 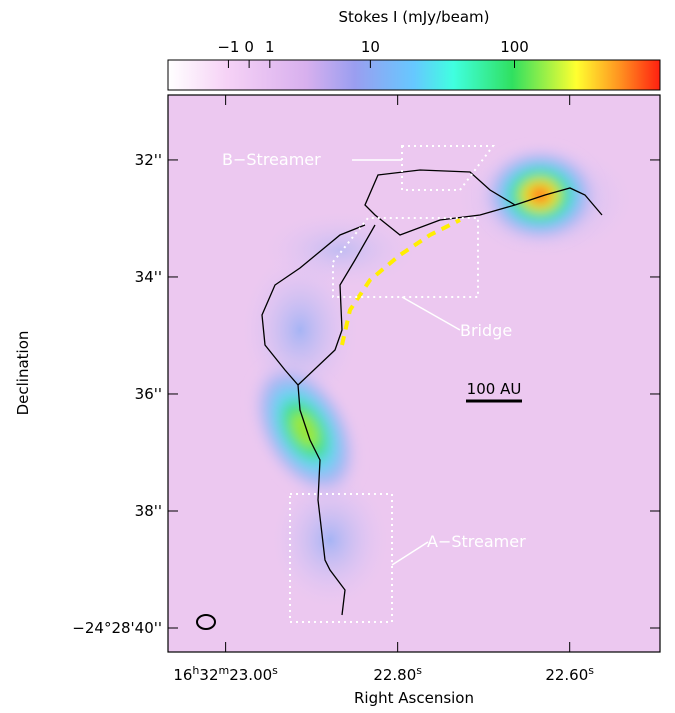 I want to click on y-tick-label: 38'', so click(x=148, y=511).